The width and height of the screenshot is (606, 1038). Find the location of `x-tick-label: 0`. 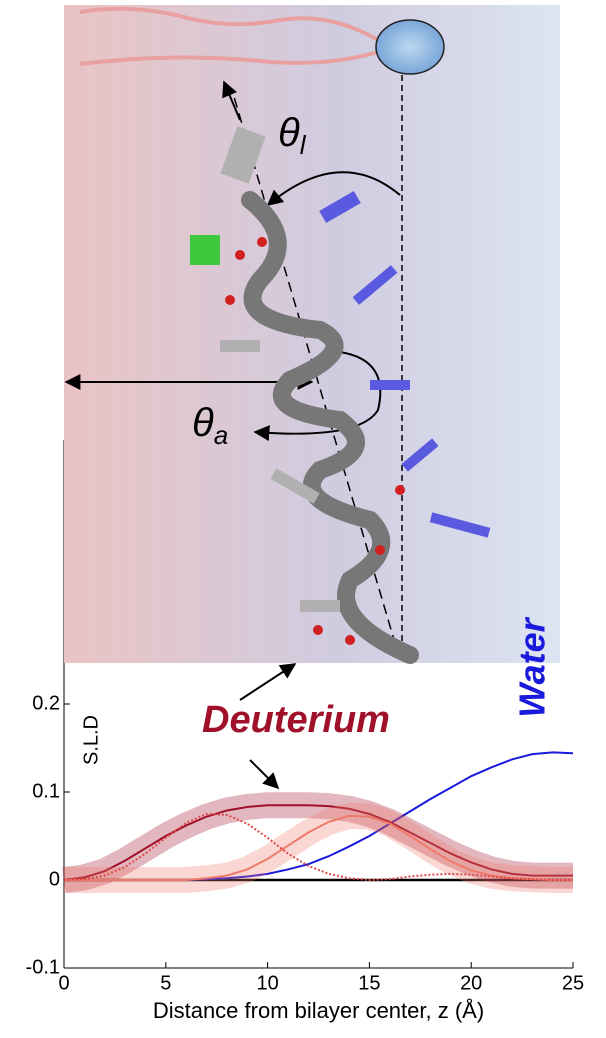

x-tick-label: 0 is located at coordinates (63, 983).